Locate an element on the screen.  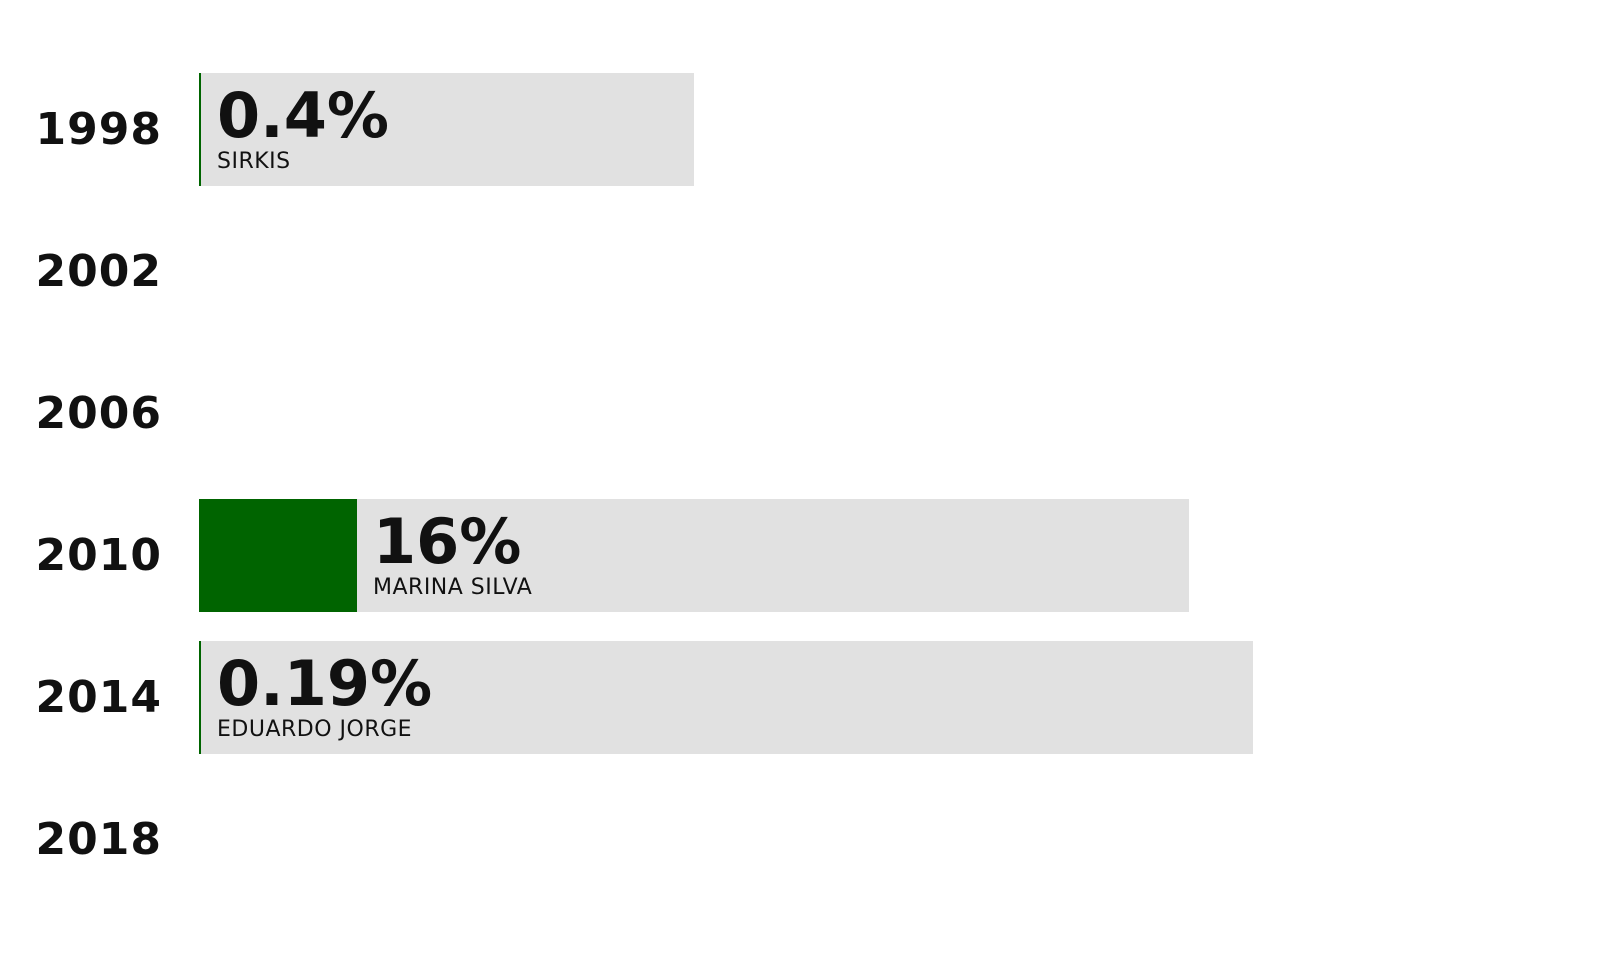
bar-fill-2014 is located at coordinates (200, 697).